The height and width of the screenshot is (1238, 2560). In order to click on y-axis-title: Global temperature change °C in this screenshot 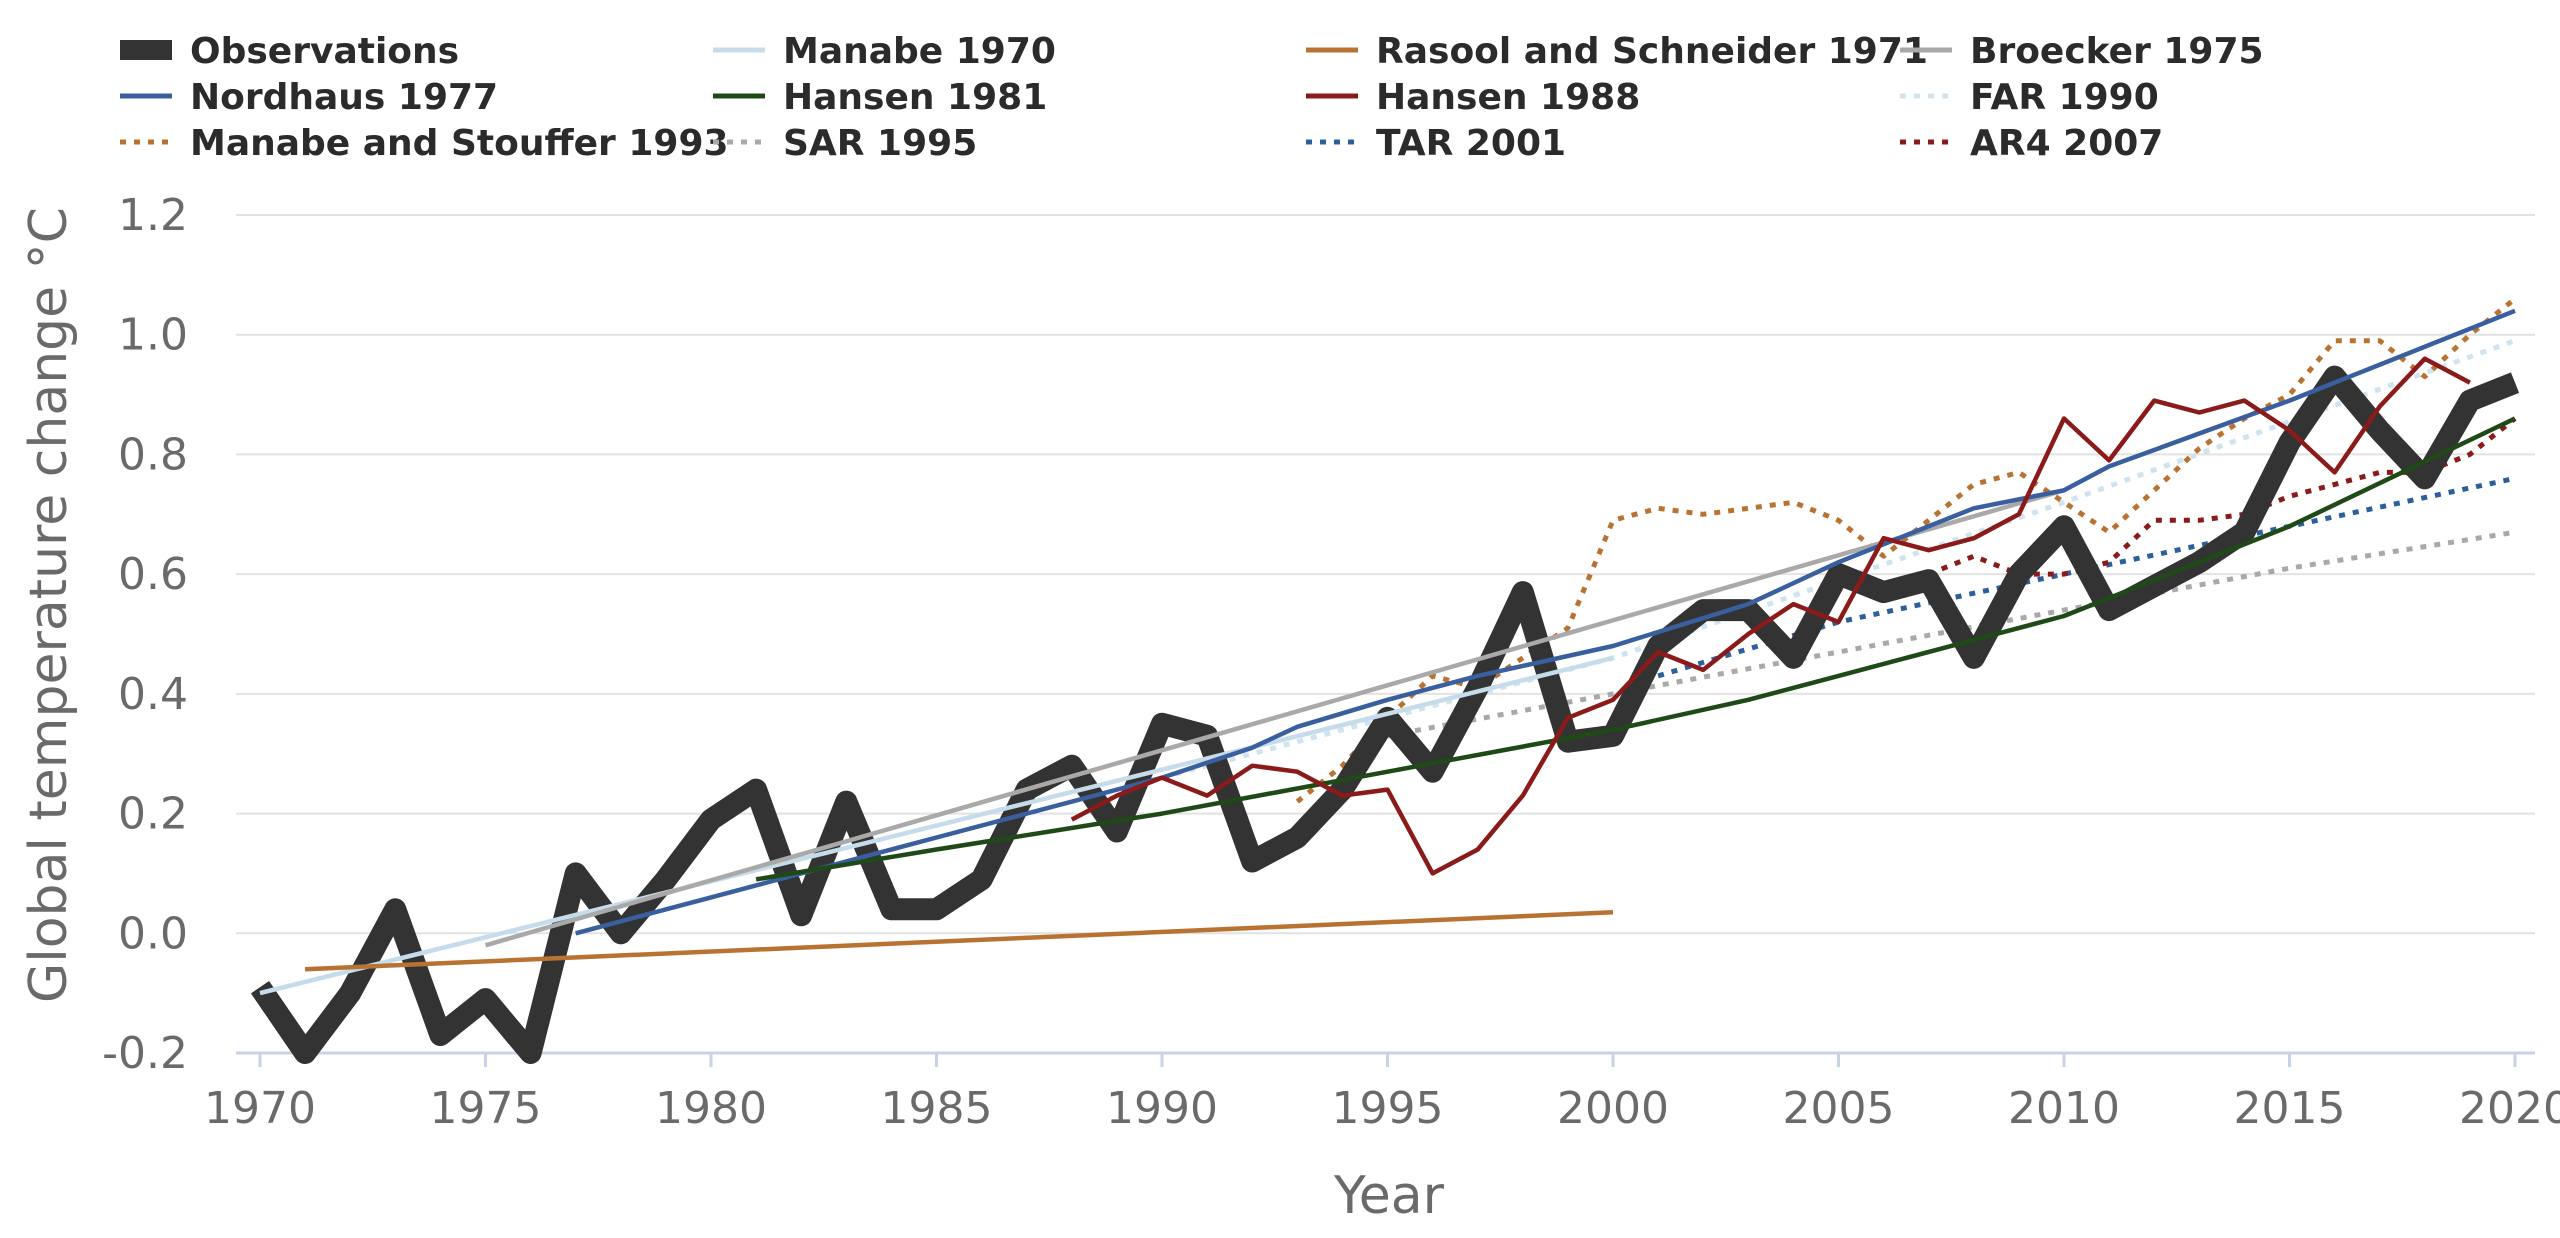, I will do `click(49, 605)`.